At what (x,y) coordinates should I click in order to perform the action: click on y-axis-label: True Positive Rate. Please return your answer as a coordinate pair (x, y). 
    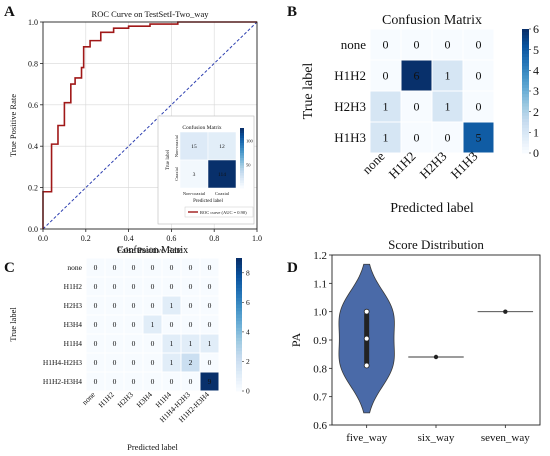
    Looking at the image, I should click on (13, 125).